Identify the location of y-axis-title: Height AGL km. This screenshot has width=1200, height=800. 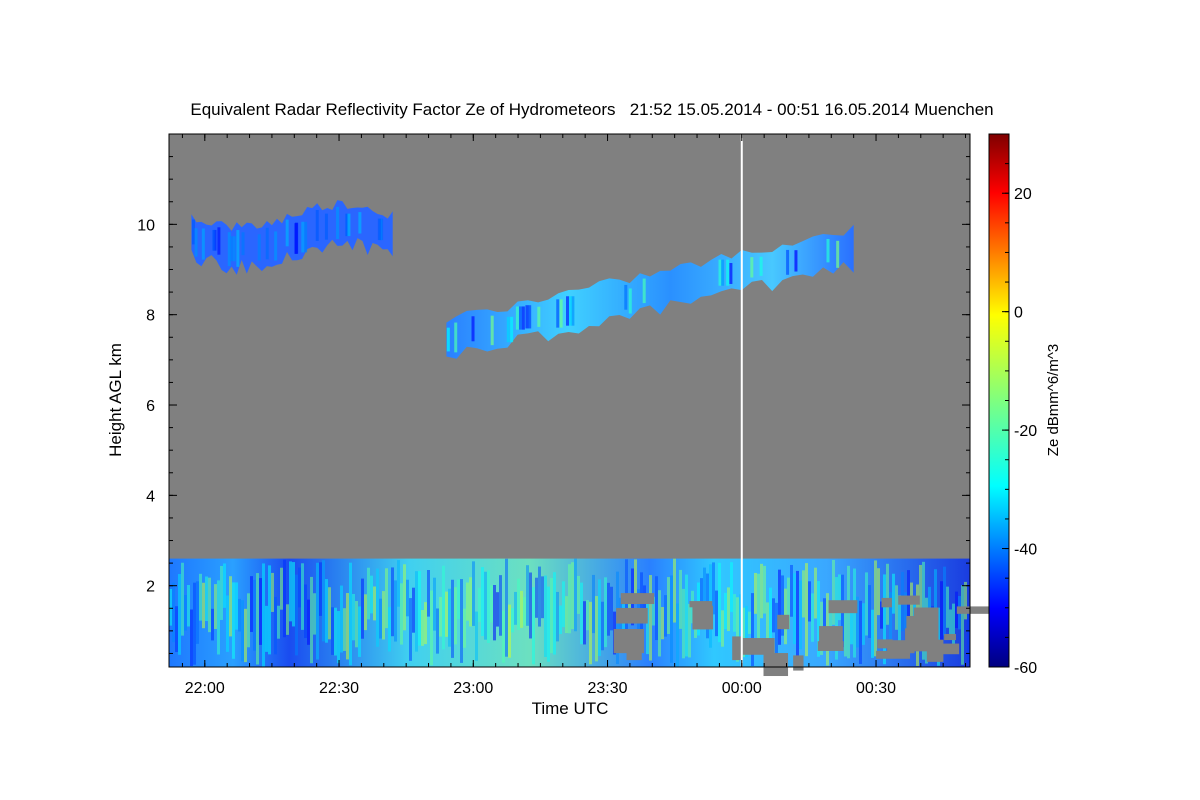
(115, 400).